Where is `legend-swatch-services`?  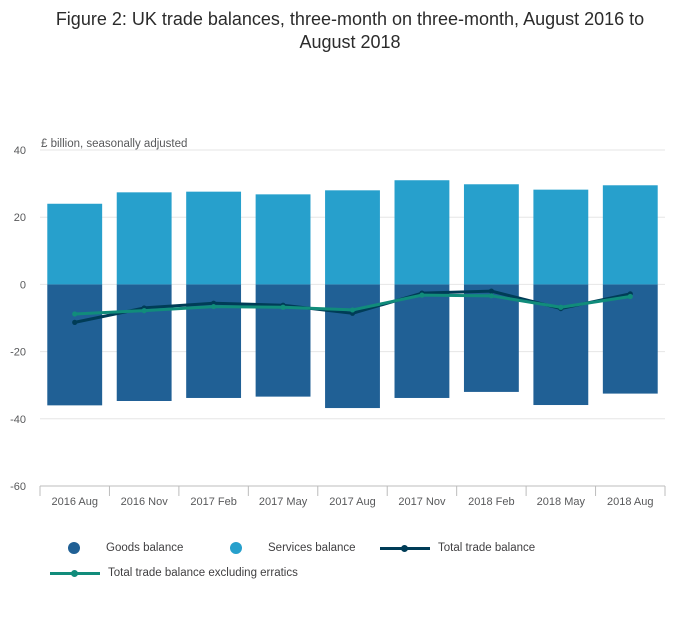 legend-swatch-services is located at coordinates (236, 548).